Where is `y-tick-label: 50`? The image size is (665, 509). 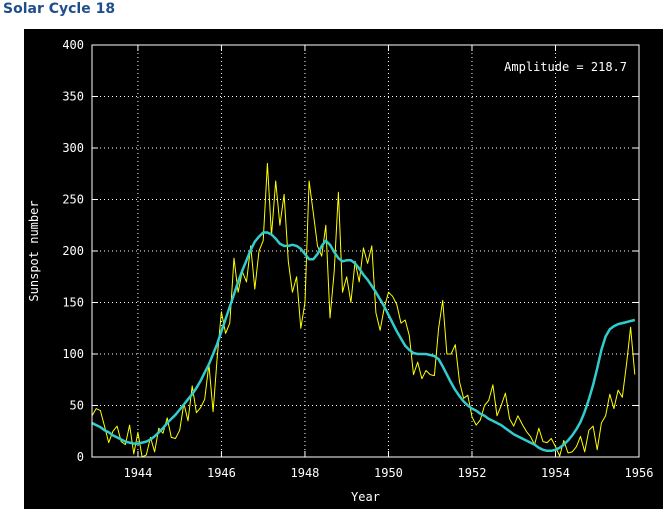
y-tick-label: 50 is located at coordinates (77, 406).